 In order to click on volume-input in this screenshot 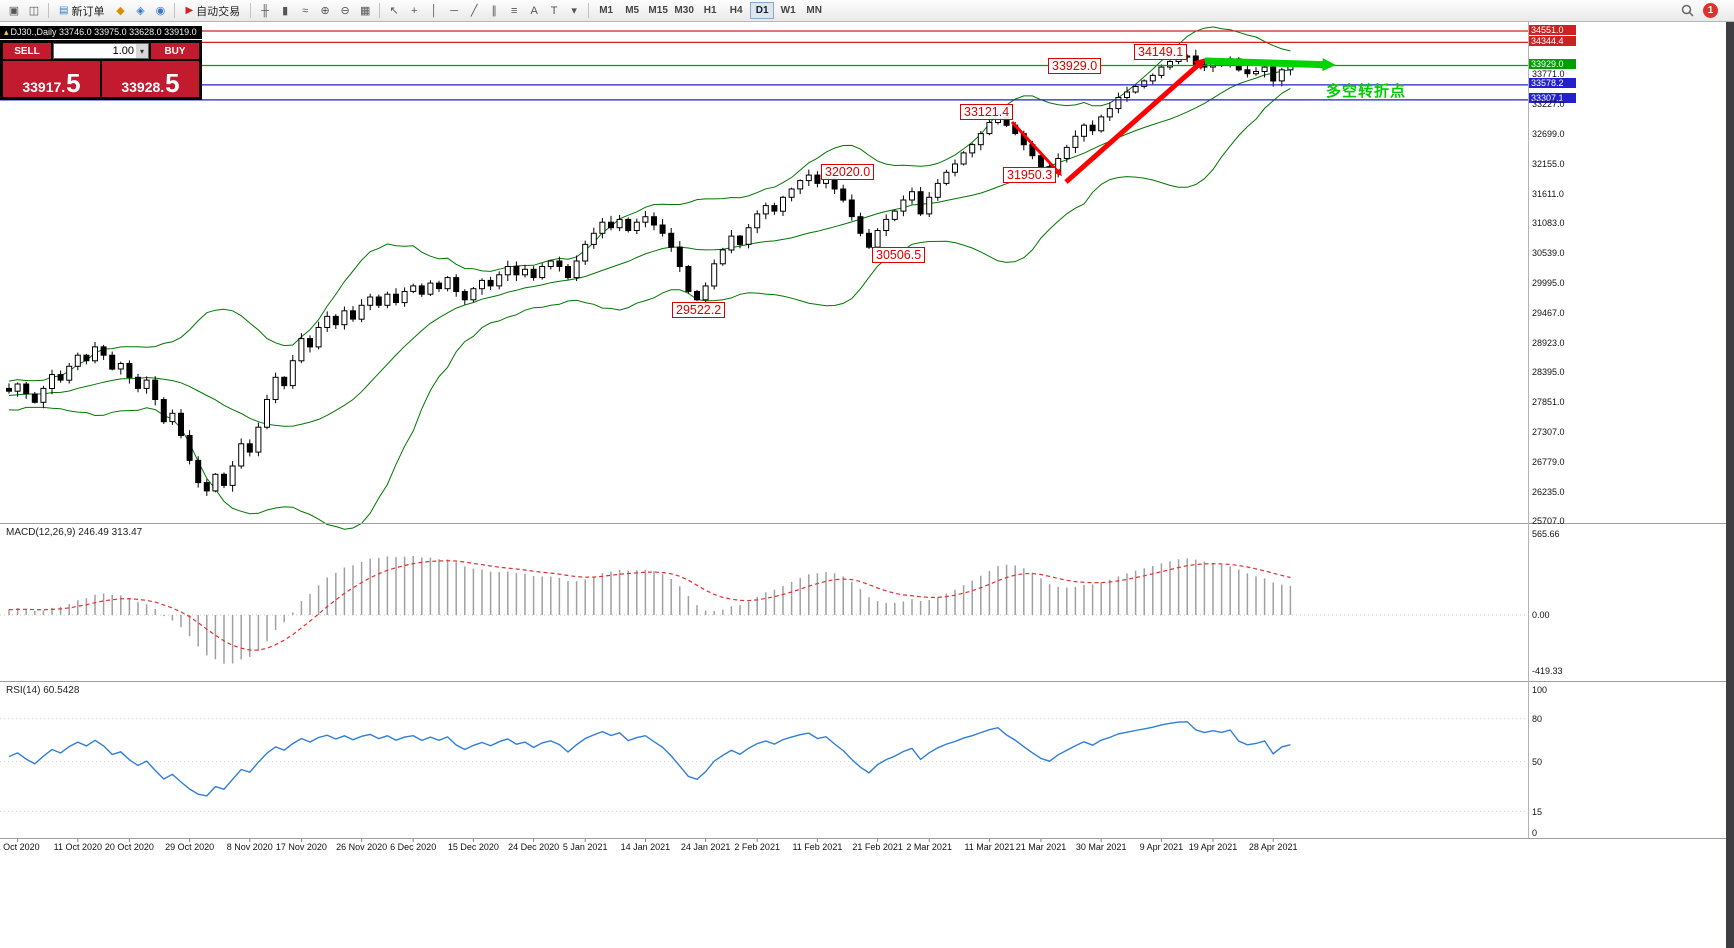, I will do `click(95, 51)`.